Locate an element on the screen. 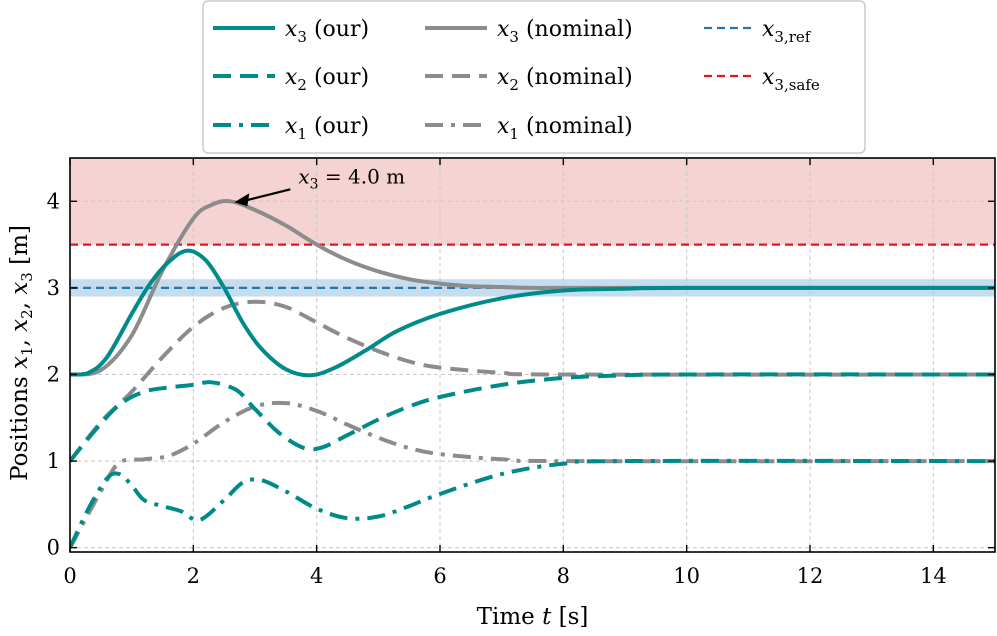  x-tick-label: 2 is located at coordinates (193, 576).